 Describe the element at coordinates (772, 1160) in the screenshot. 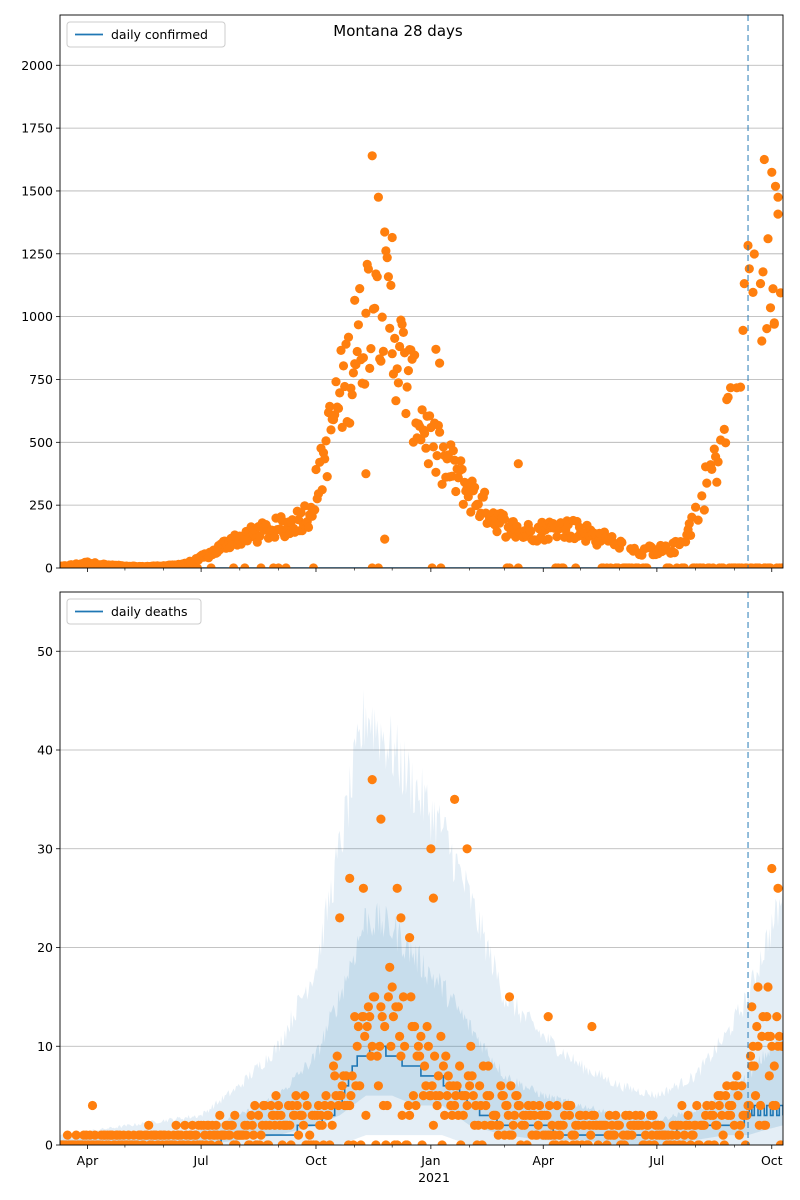

I see `x-tick-label: Oct` at that location.